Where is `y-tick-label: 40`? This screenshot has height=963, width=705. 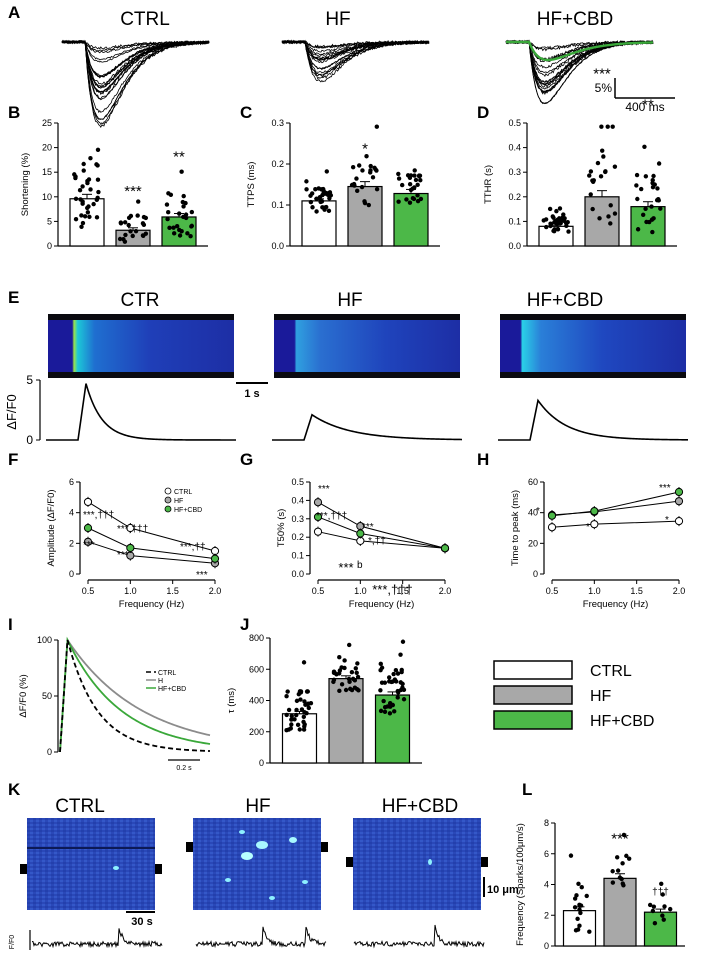 y-tick-label: 40 is located at coordinates (533, 513).